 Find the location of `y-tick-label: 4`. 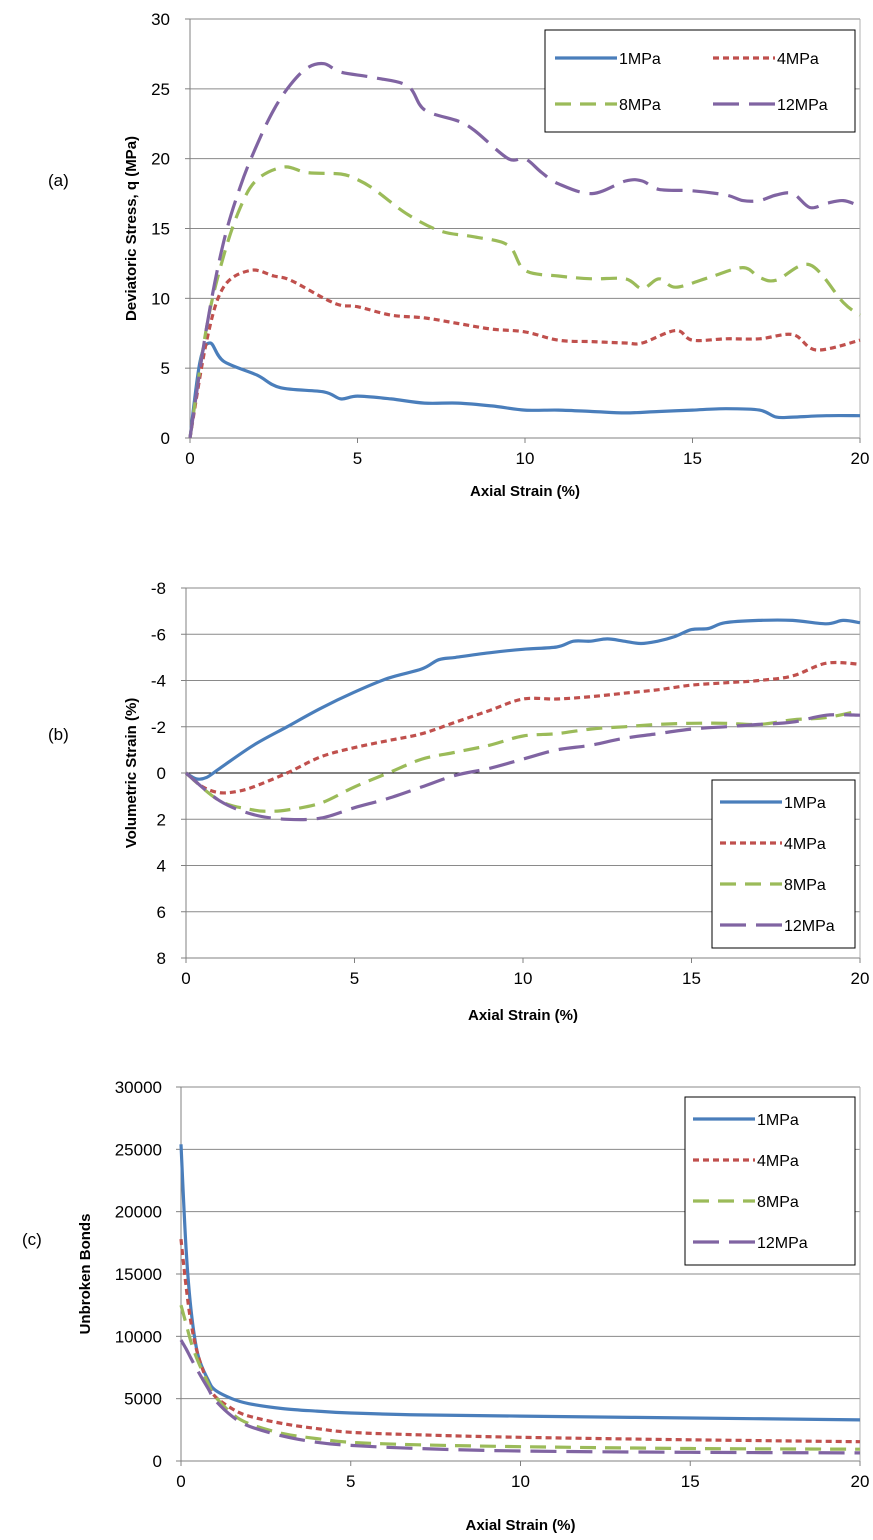

y-tick-label: 4 is located at coordinates (161, 866).